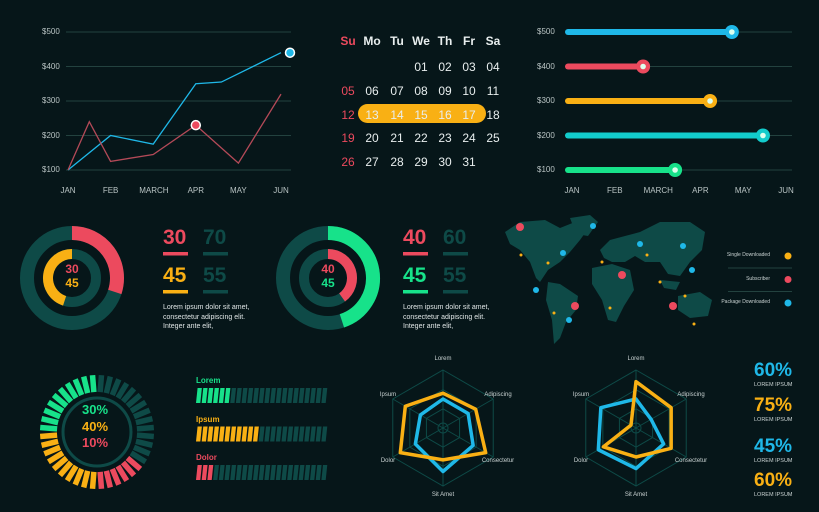  Describe the element at coordinates (421, 67) in the screenshot. I see `calendar-day: 01` at that location.